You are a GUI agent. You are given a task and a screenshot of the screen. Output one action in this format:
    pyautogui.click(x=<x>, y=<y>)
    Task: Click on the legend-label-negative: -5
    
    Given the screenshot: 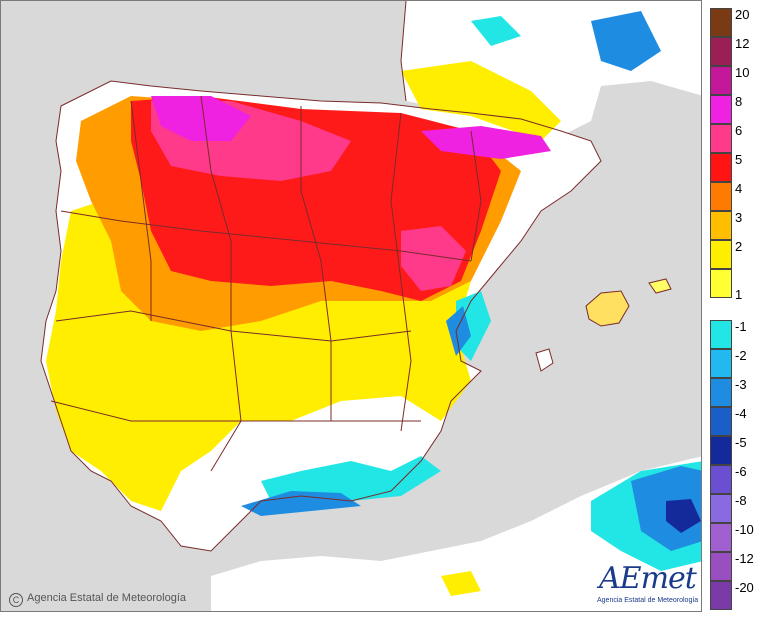 What is the action you would take?
    pyautogui.click(x=741, y=442)
    